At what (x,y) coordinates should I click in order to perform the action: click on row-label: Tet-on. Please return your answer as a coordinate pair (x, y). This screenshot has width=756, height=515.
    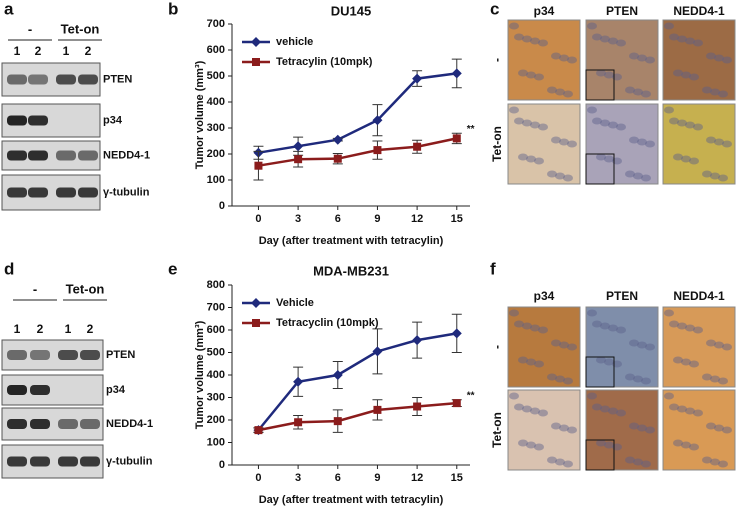
    Looking at the image, I should click on (497, 144).